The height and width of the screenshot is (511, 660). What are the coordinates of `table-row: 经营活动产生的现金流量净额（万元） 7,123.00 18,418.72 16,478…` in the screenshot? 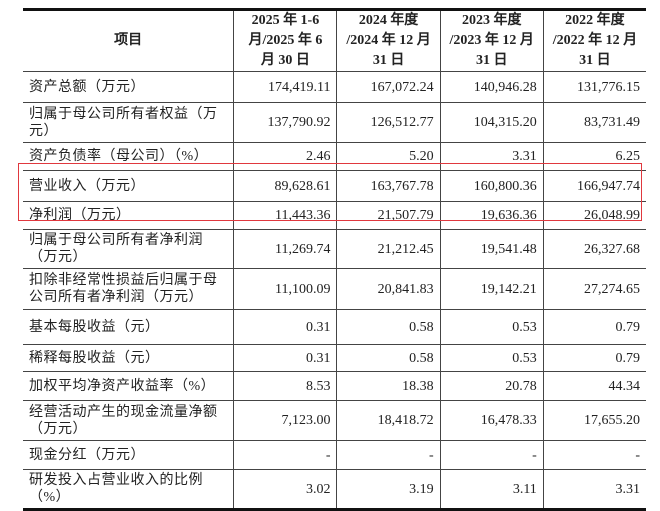 It's located at (334, 420).